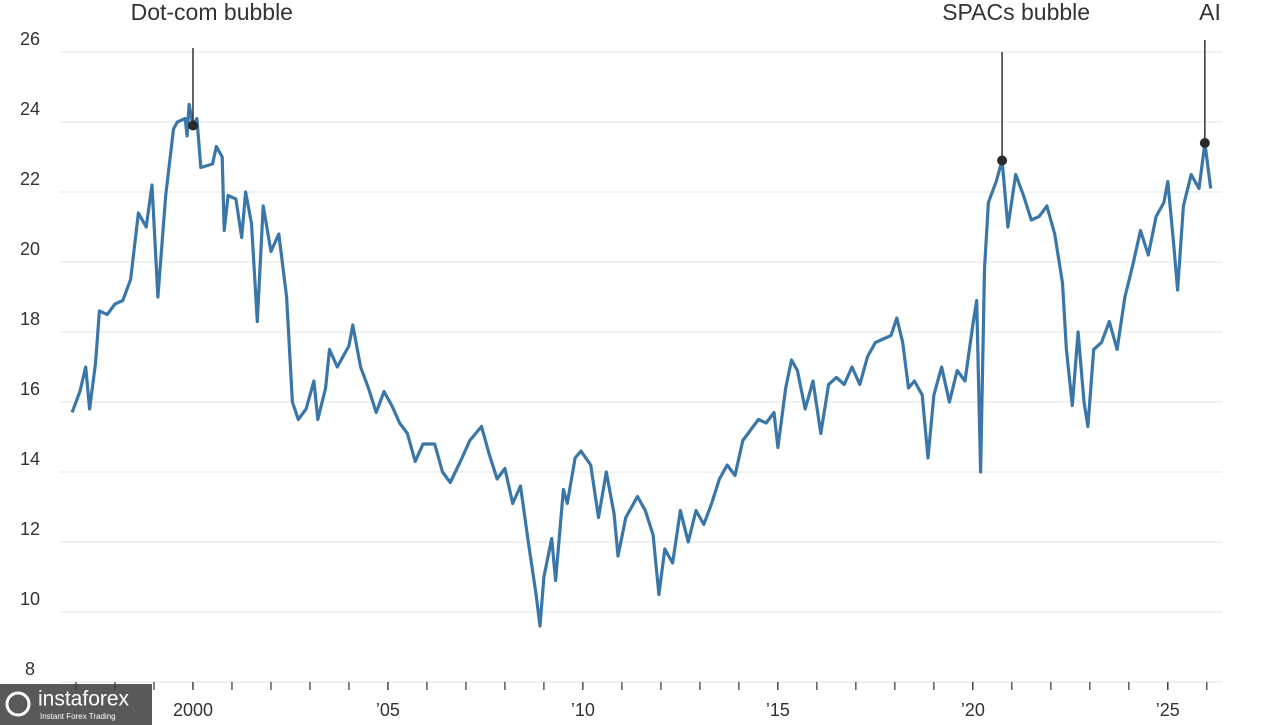 This screenshot has width=1280, height=725. Describe the element at coordinates (84, 699) in the screenshot. I see `watermark-name: instaforex` at that location.